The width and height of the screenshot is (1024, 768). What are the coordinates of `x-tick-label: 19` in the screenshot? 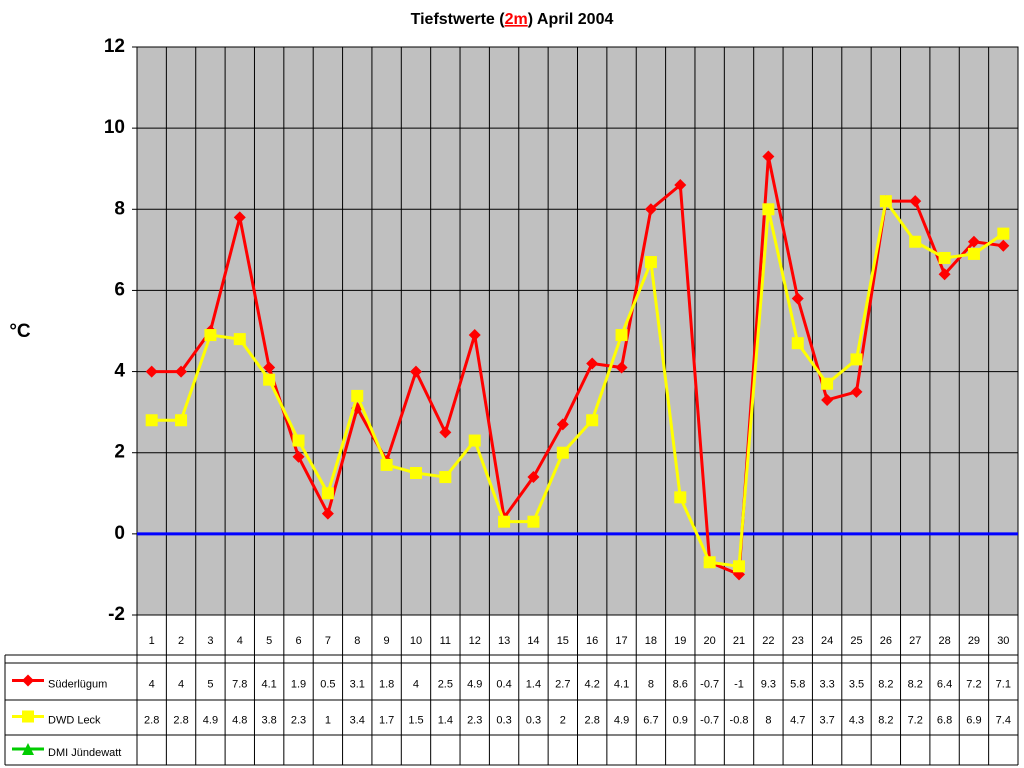 It's located at (680, 641).